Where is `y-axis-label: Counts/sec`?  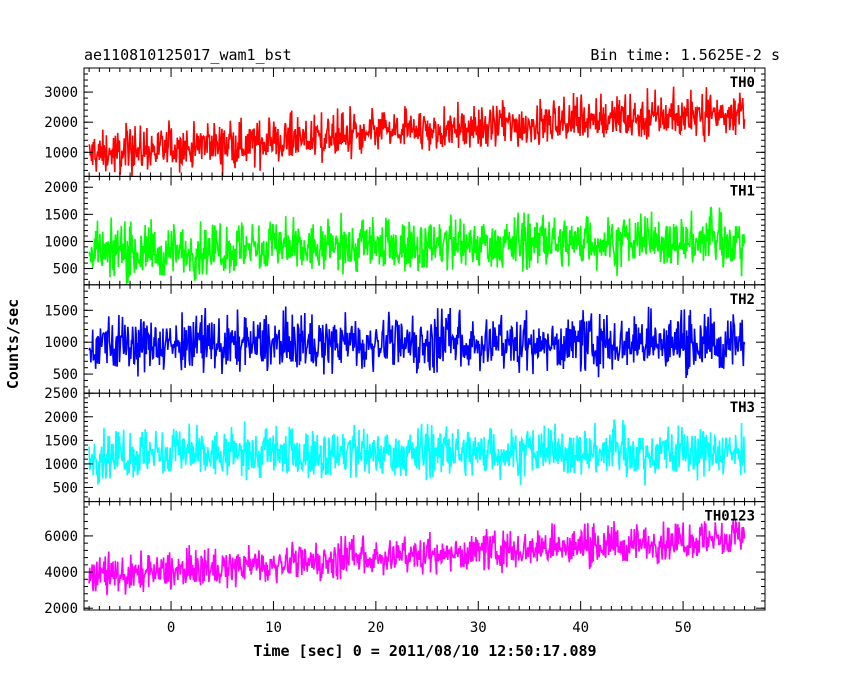 y-axis-label: Counts/sec is located at coordinates (13, 344).